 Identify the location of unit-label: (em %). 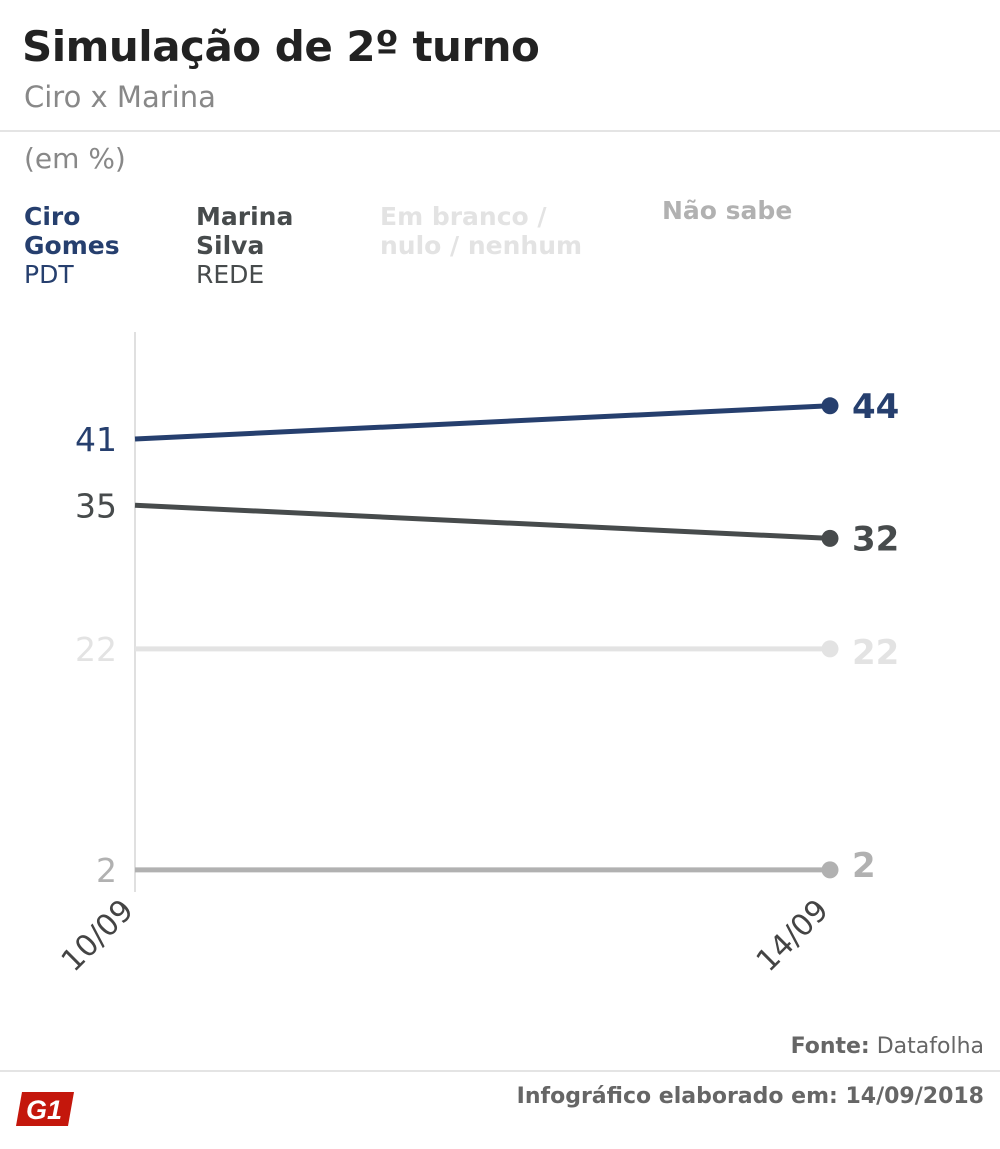
(75, 158).